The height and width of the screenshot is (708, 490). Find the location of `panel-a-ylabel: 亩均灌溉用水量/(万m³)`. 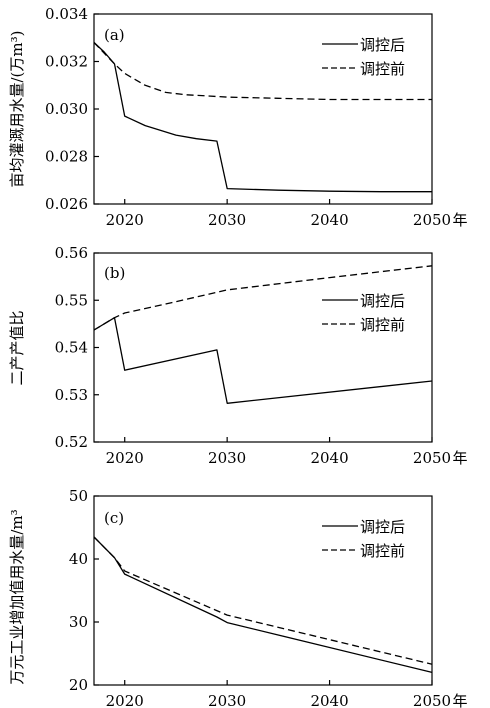

panel-a-ylabel: 亩均灌溉用水量/(万m³) is located at coordinates (17, 109).